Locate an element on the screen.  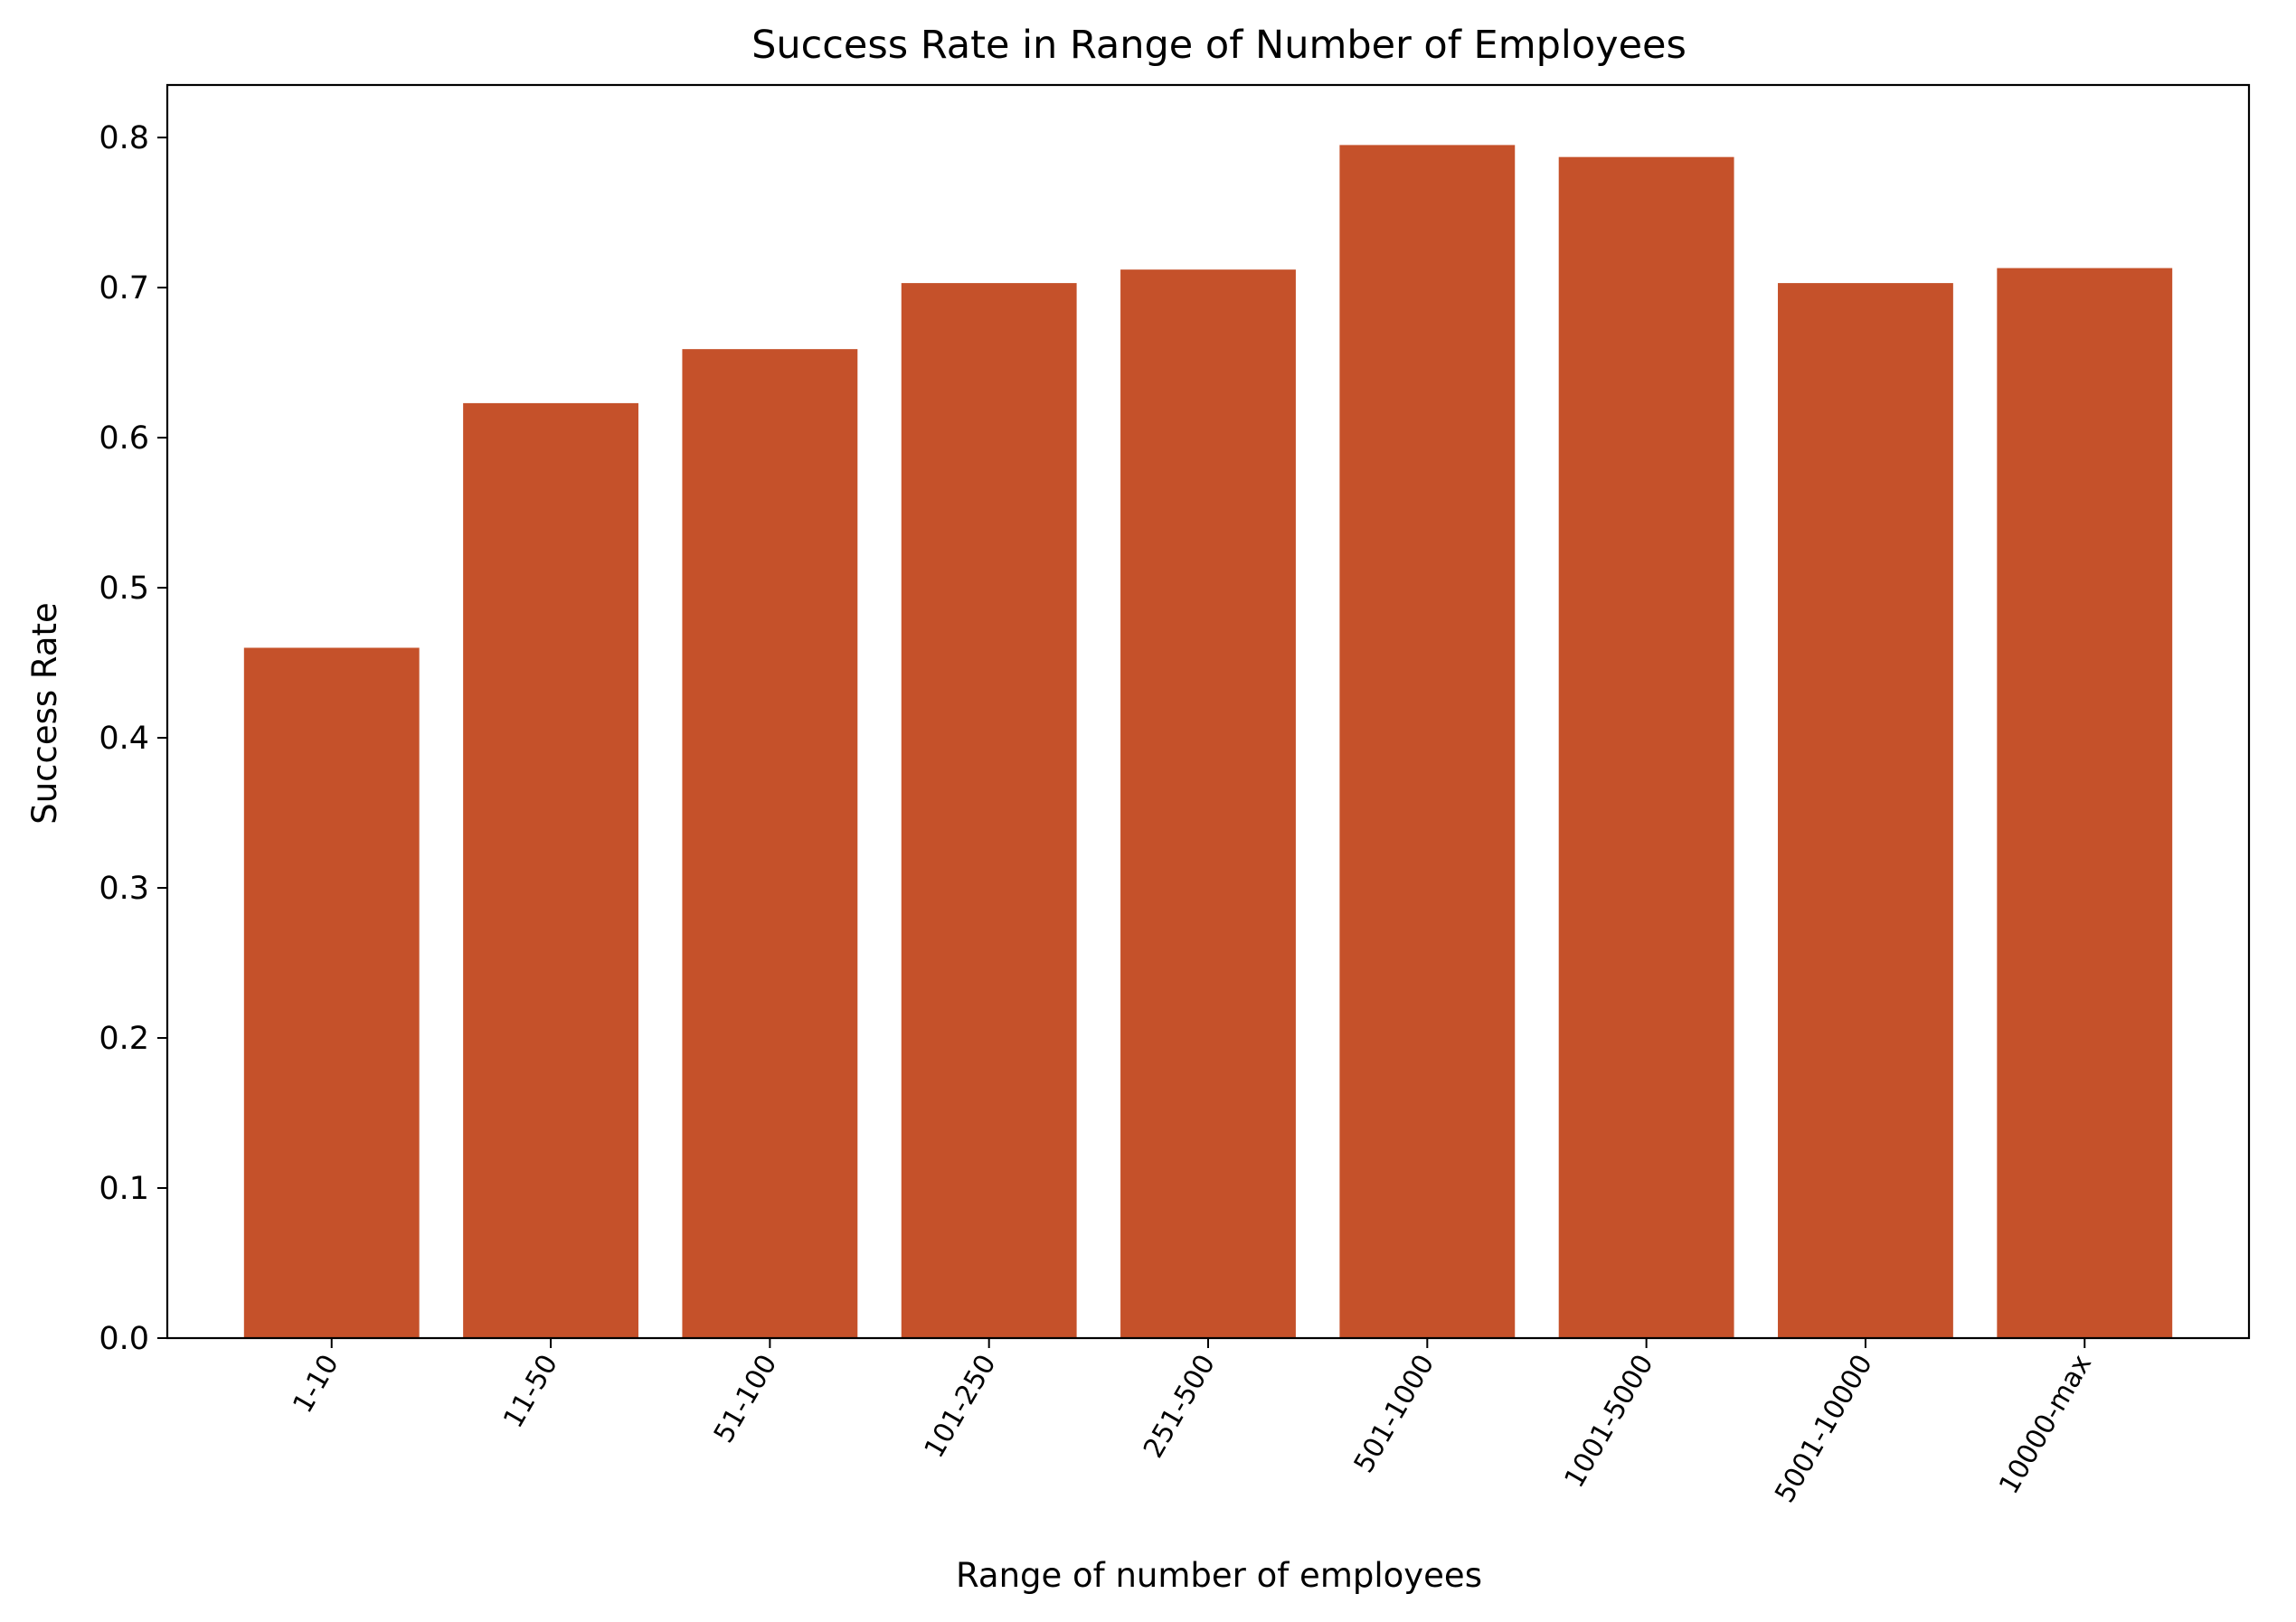
x-tick-label: 11-50 is located at coordinates (530, 1392).